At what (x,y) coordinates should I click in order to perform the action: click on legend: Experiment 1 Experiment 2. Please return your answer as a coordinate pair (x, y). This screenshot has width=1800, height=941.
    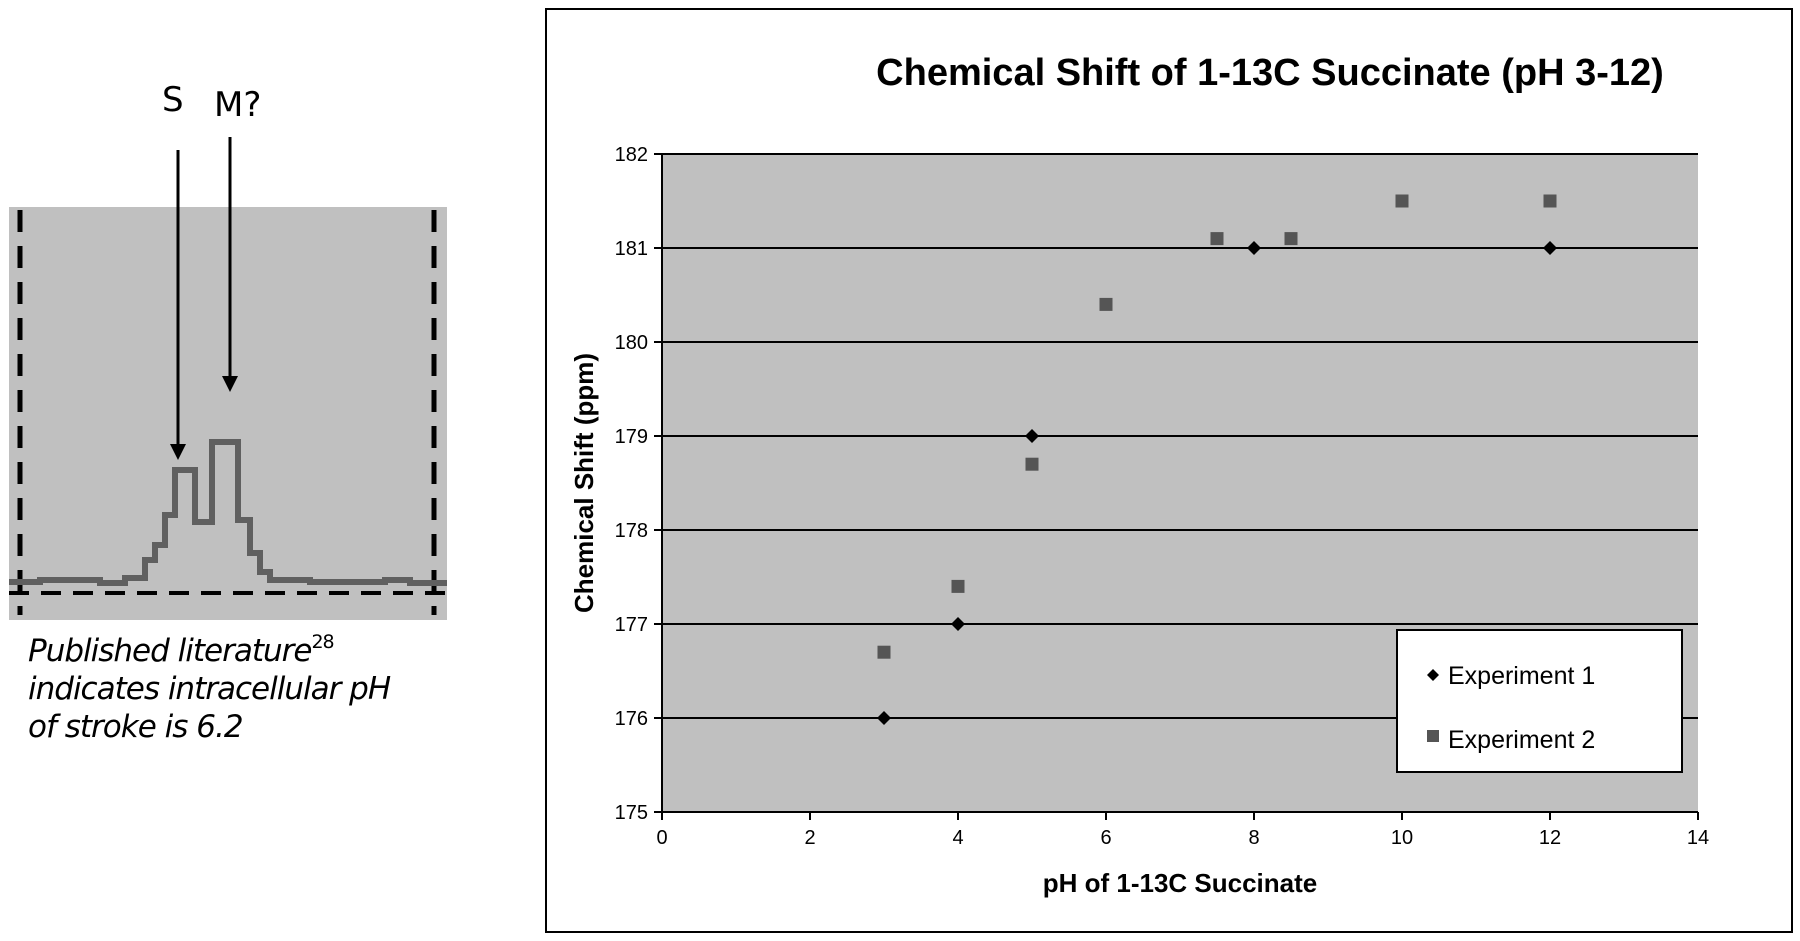
    Looking at the image, I should click on (1539, 701).